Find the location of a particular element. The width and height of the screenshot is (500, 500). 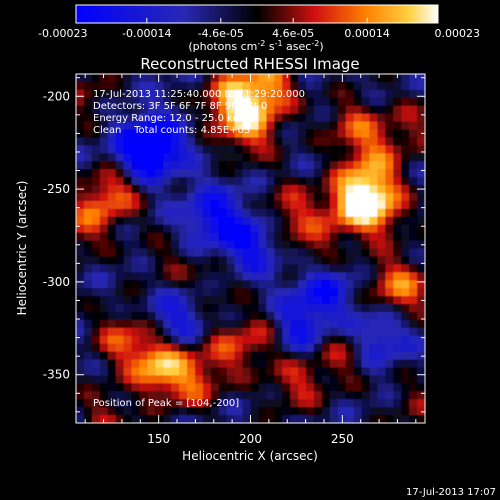

colorbar-tick-label: 4.6e-05 is located at coordinates (293, 33).